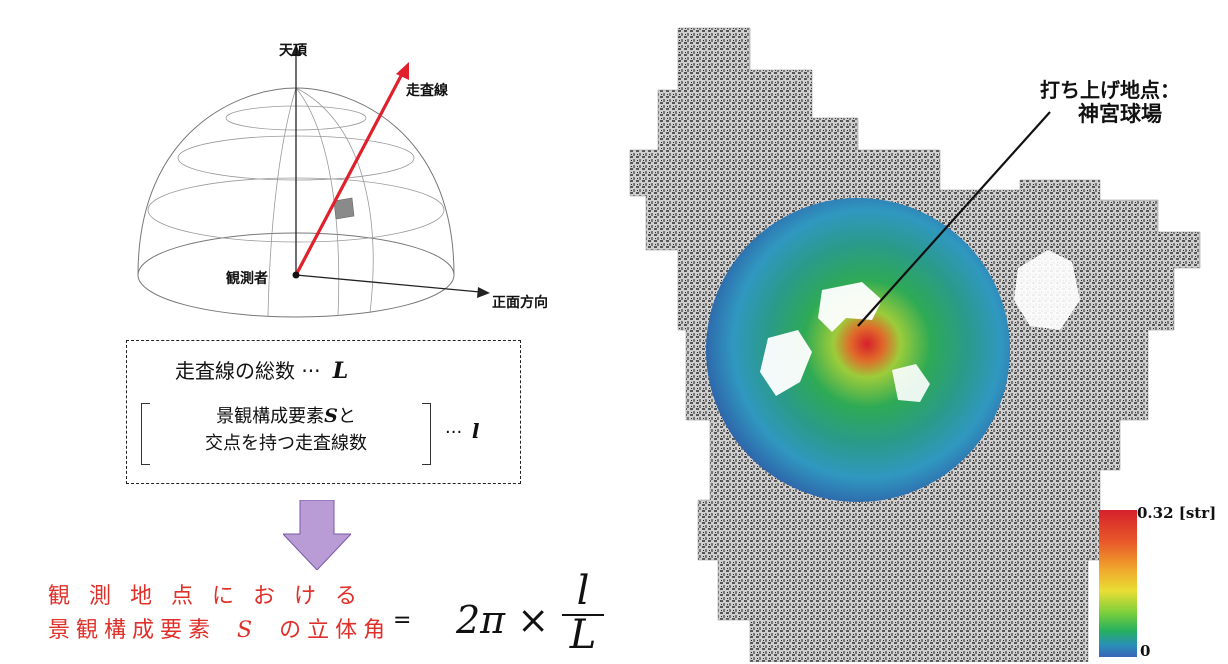 The height and width of the screenshot is (664, 1228). What do you see at coordinates (1110, 90) in the screenshot?
I see `launch-point-label: 打ち上げ地点：` at bounding box center [1110, 90].